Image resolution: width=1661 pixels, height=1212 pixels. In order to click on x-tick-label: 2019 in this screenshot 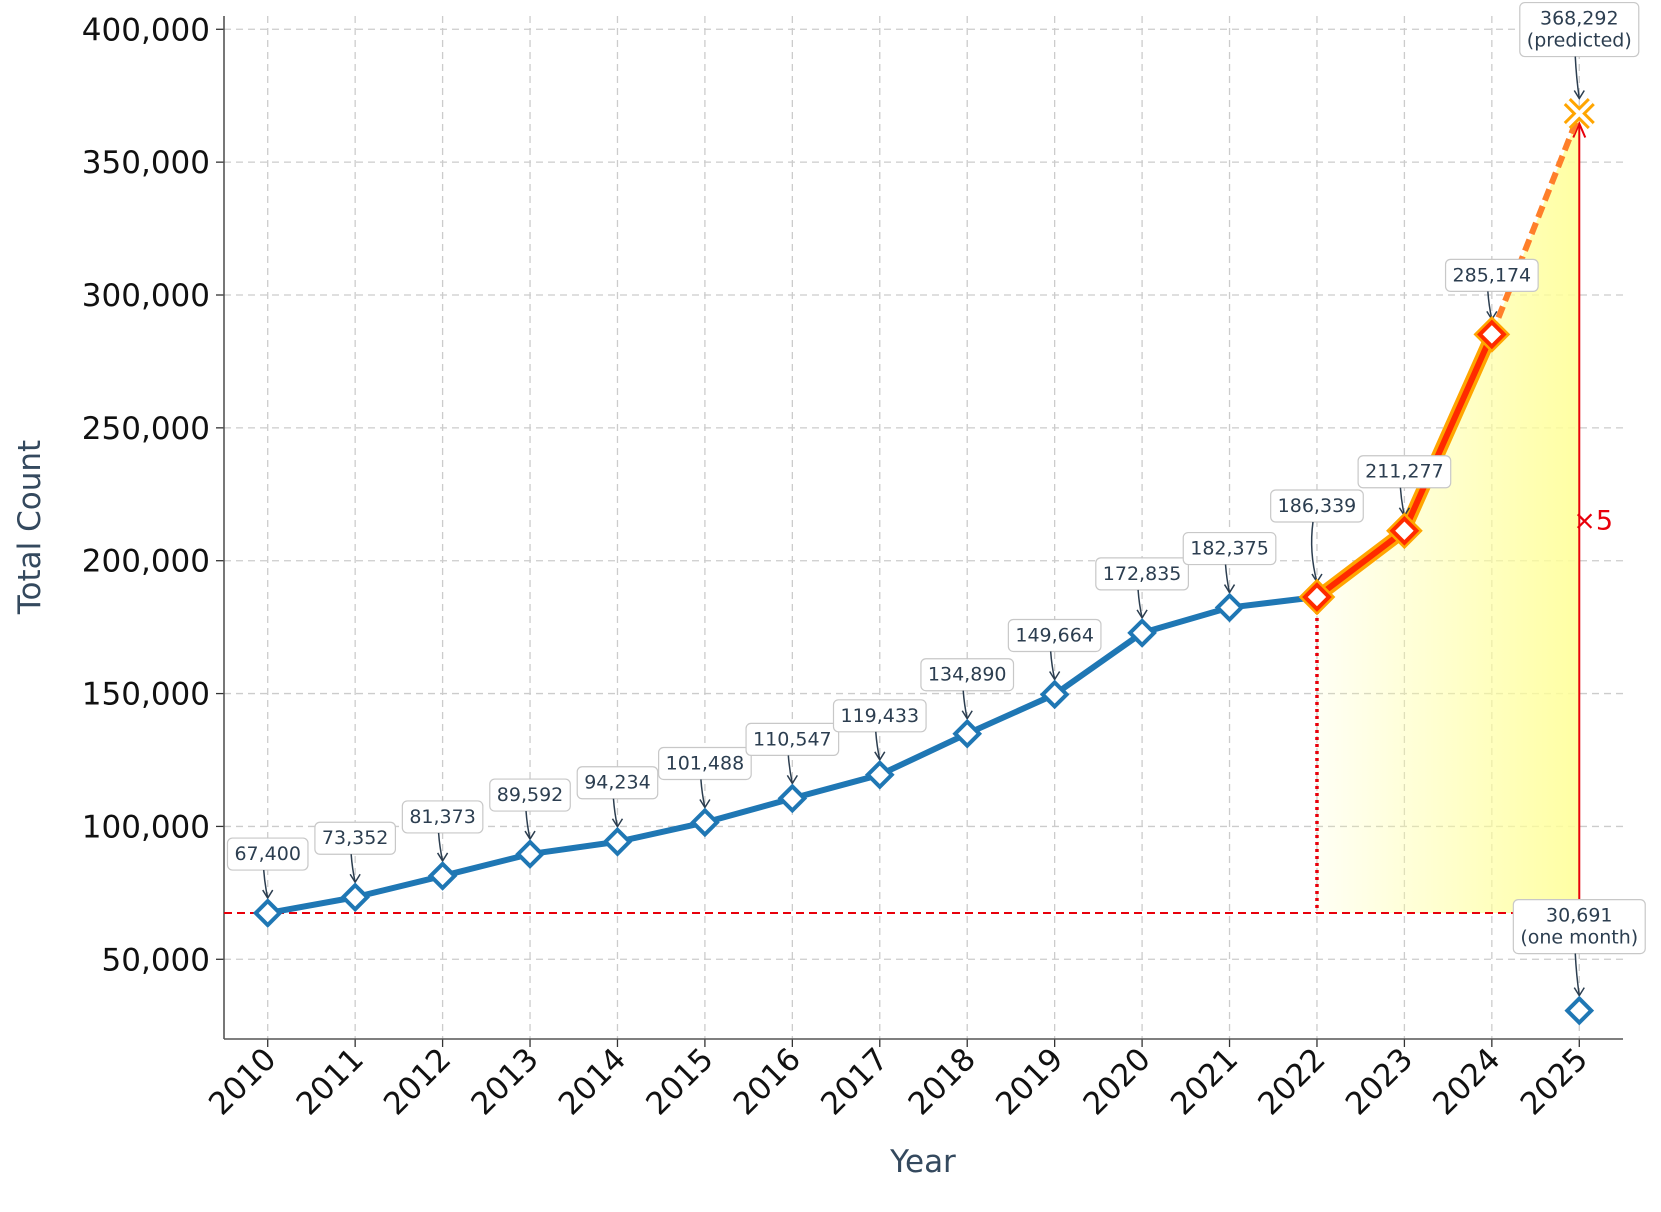, I will do `click(1029, 1081)`.